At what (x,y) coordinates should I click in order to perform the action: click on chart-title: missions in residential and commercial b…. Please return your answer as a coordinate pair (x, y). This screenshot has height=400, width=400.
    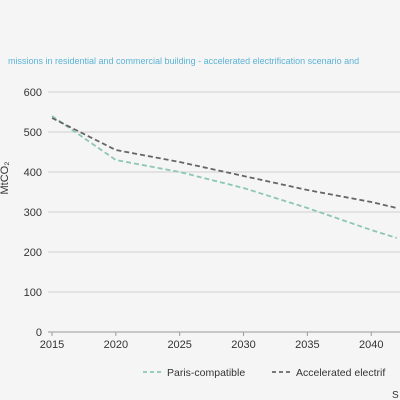
    Looking at the image, I should click on (183, 61).